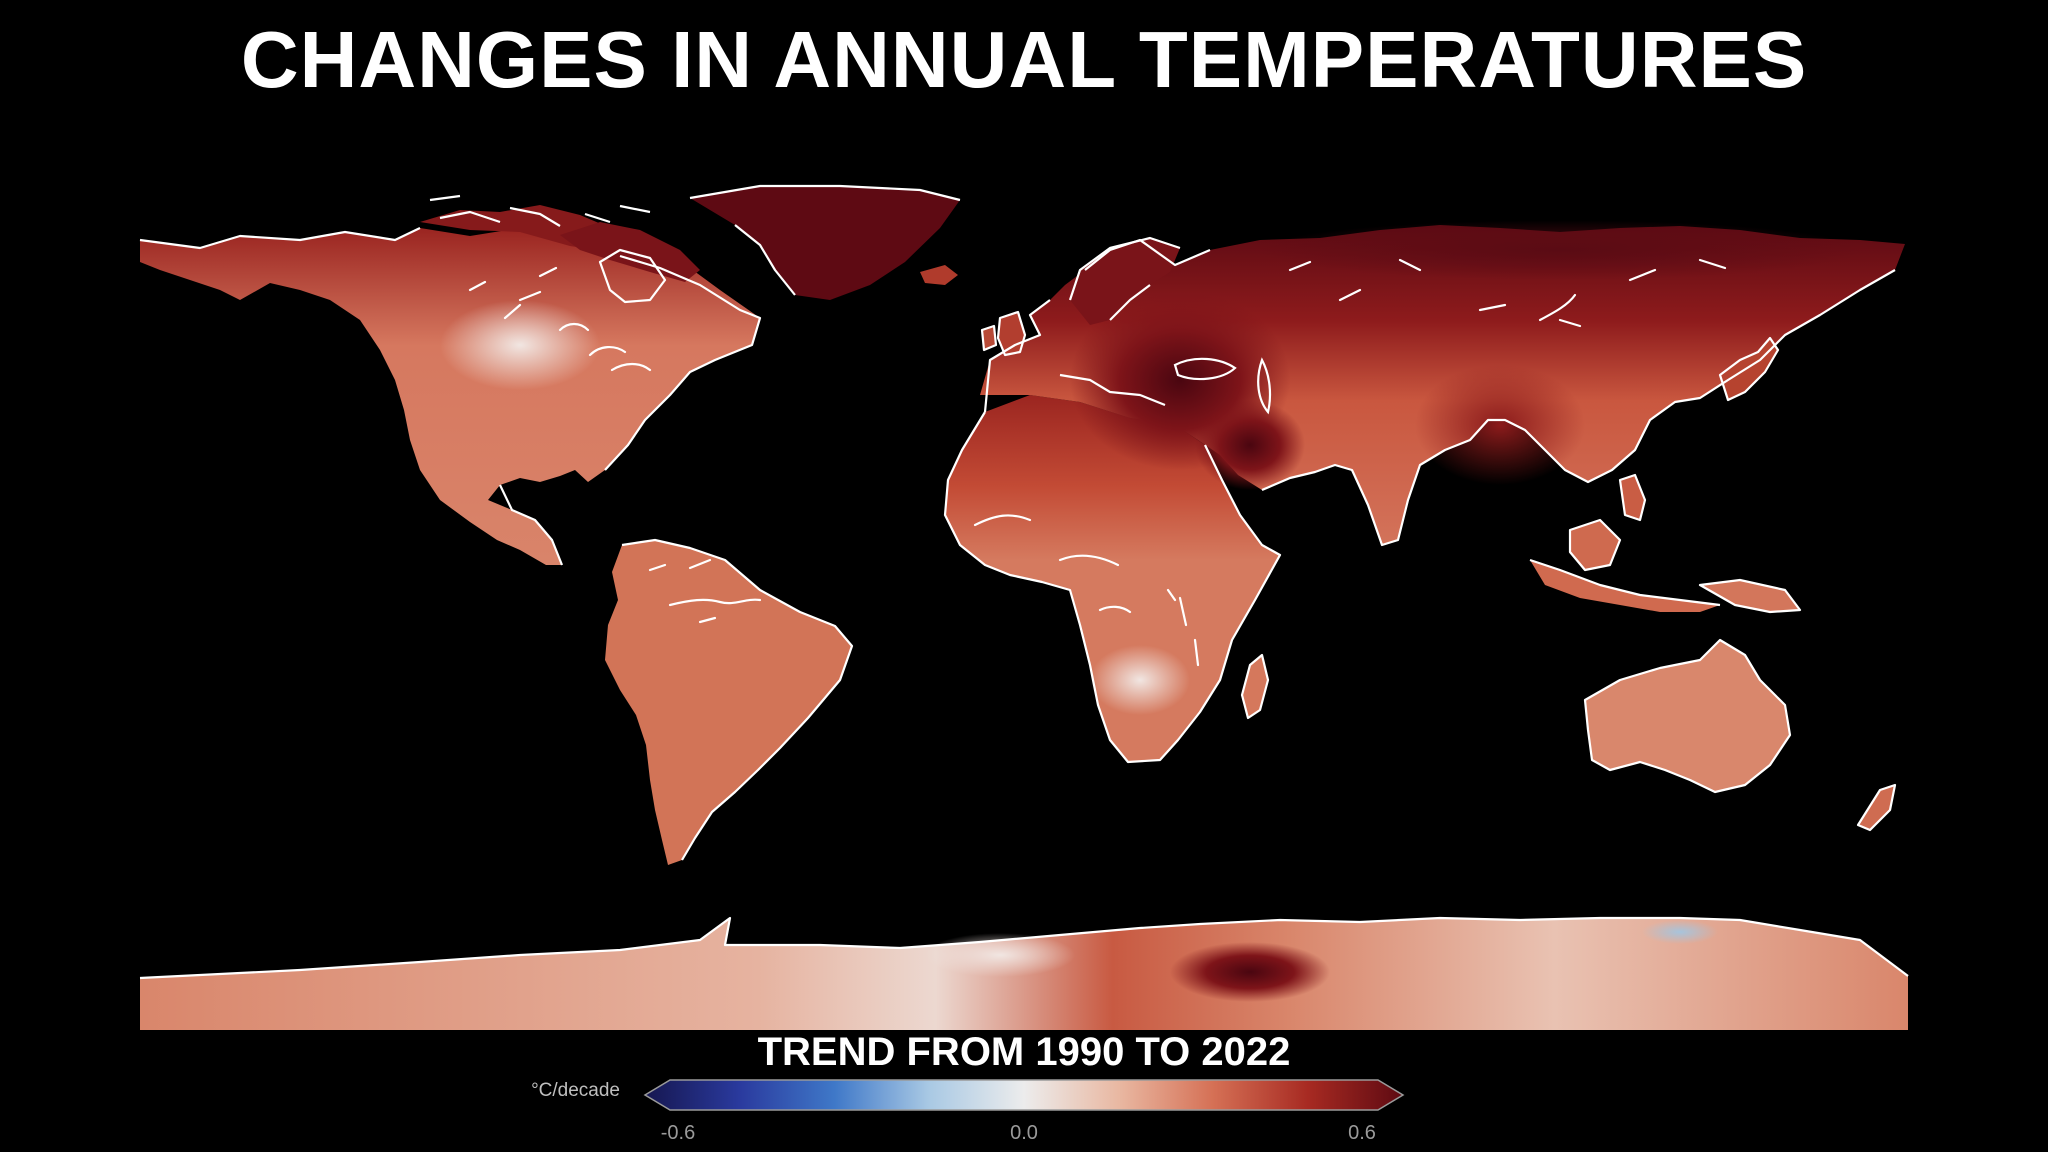 Image resolution: width=2048 pixels, height=1152 pixels. Describe the element at coordinates (1362, 1133) in the screenshot. I see `colorbar-tick-max: 0.6` at that location.